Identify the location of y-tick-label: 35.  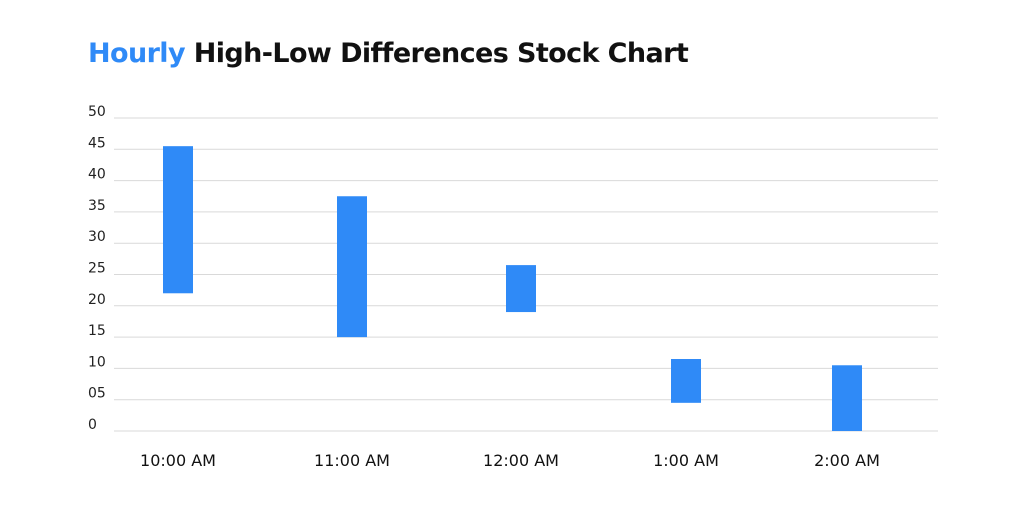
(97, 206).